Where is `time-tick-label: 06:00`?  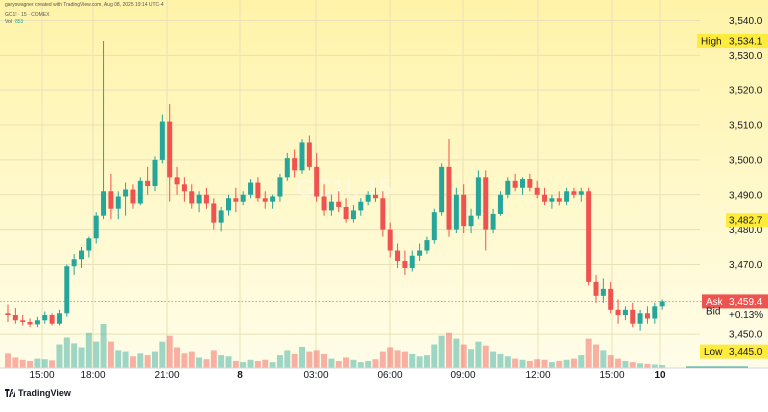 time-tick-label: 06:00 is located at coordinates (389, 375).